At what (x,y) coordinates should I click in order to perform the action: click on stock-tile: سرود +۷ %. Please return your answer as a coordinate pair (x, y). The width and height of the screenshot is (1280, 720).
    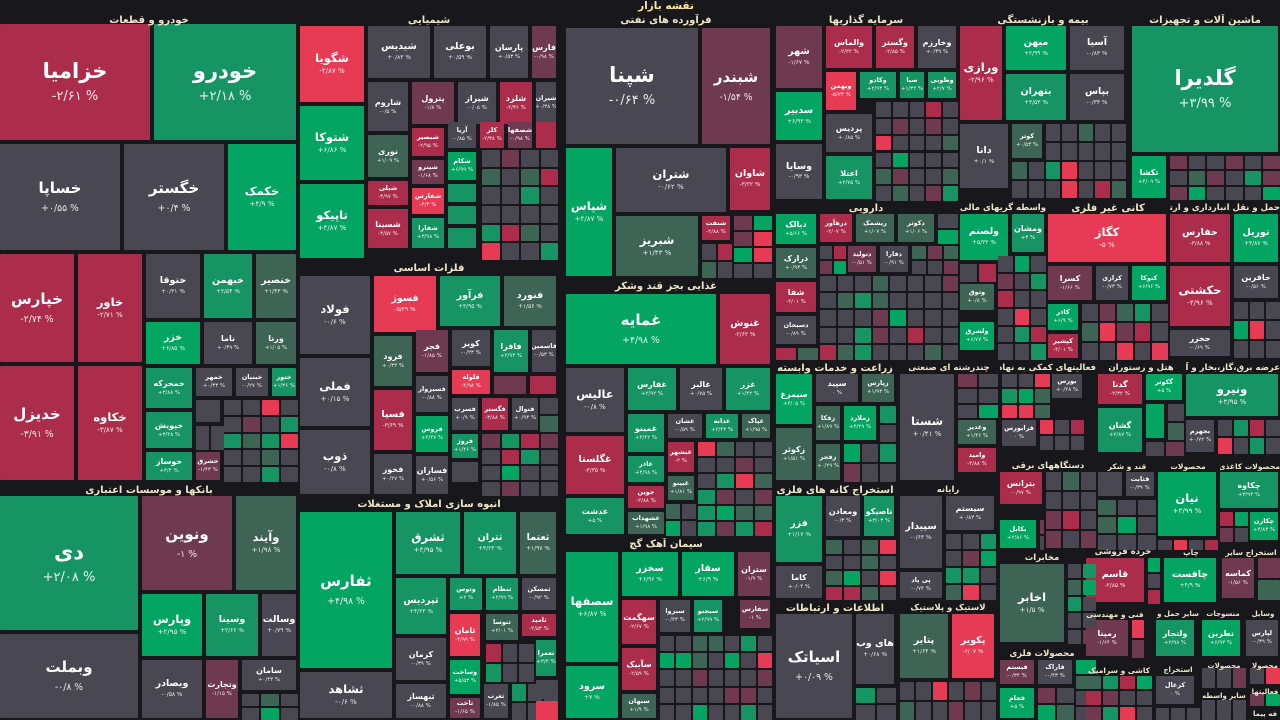
    Looking at the image, I should click on (592, 692).